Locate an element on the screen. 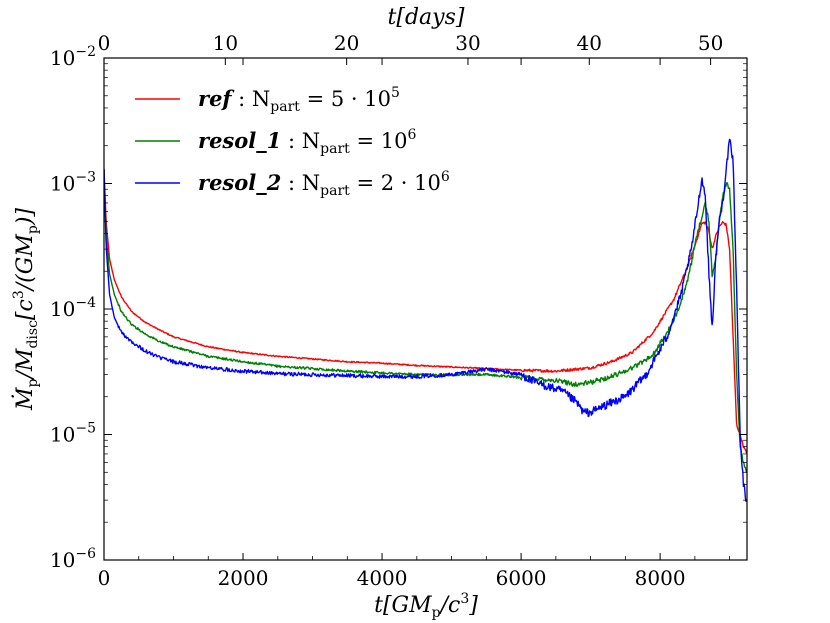 This screenshot has width=830, height=623. top-tick-label-30: 30 is located at coordinates (467, 43).